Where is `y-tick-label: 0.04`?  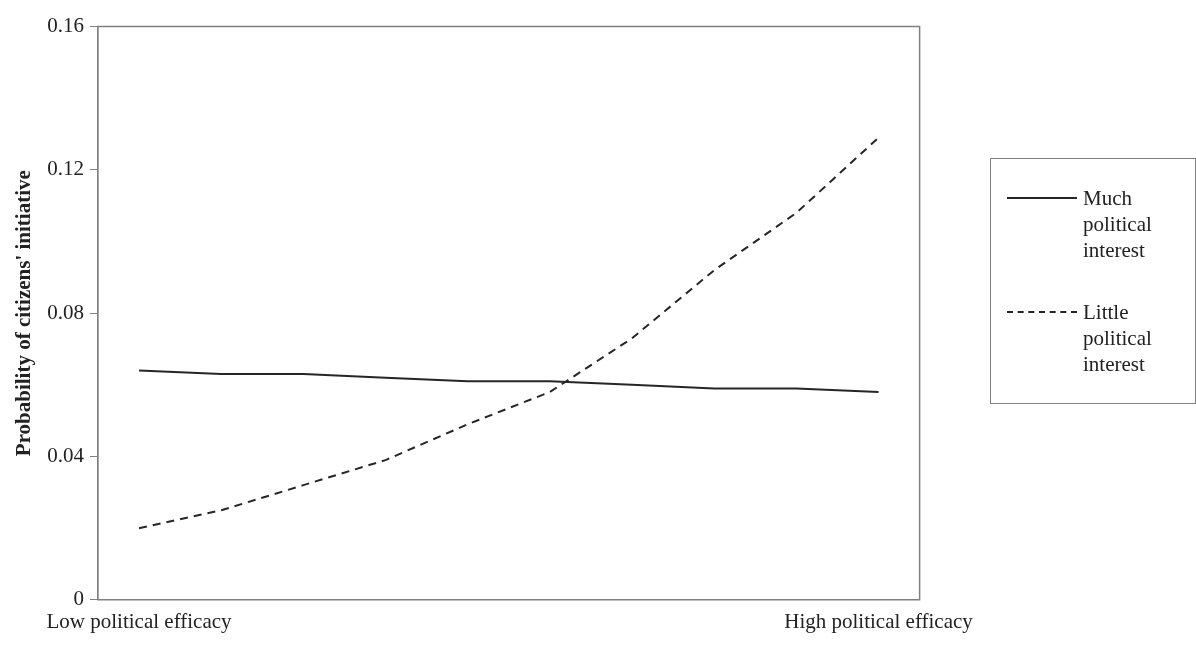
y-tick-label: 0.04 is located at coordinates (66, 455).